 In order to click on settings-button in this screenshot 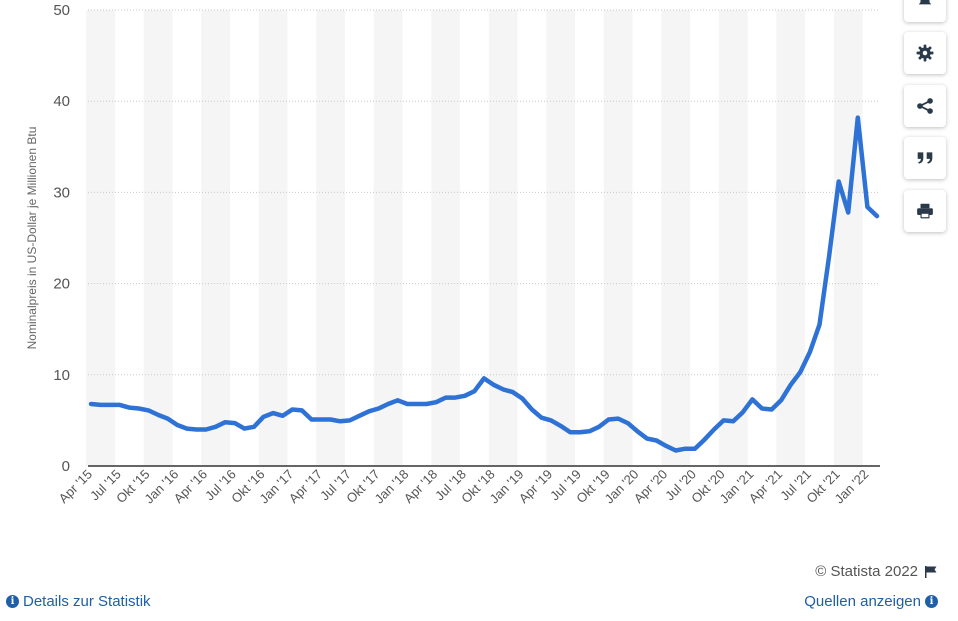, I will do `click(925, 53)`.